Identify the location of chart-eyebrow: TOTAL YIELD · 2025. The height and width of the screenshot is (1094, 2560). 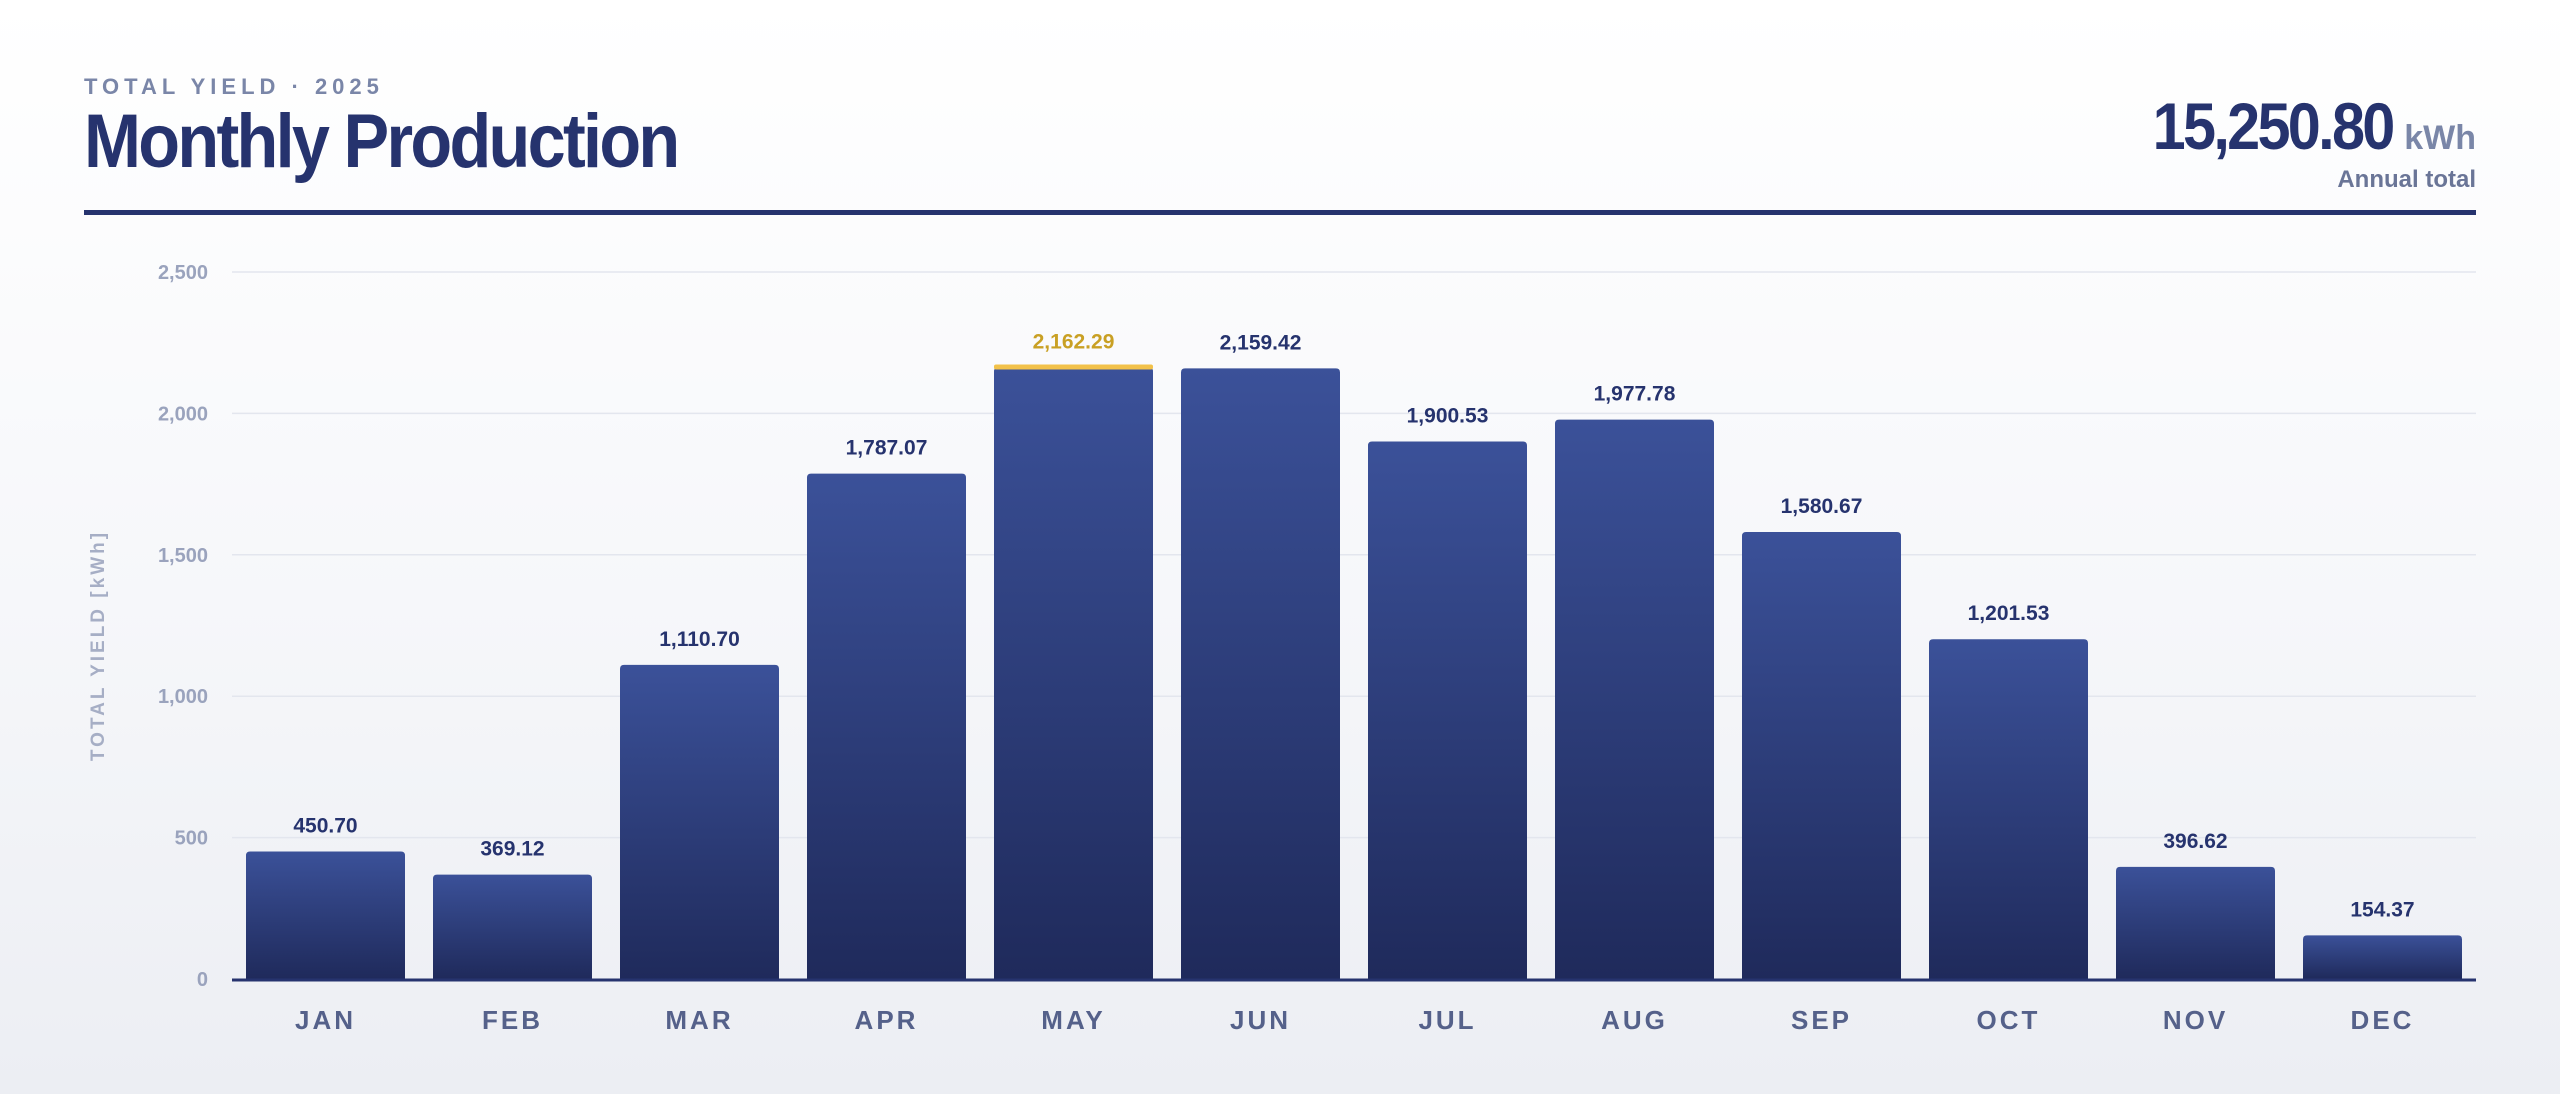
(234, 86).